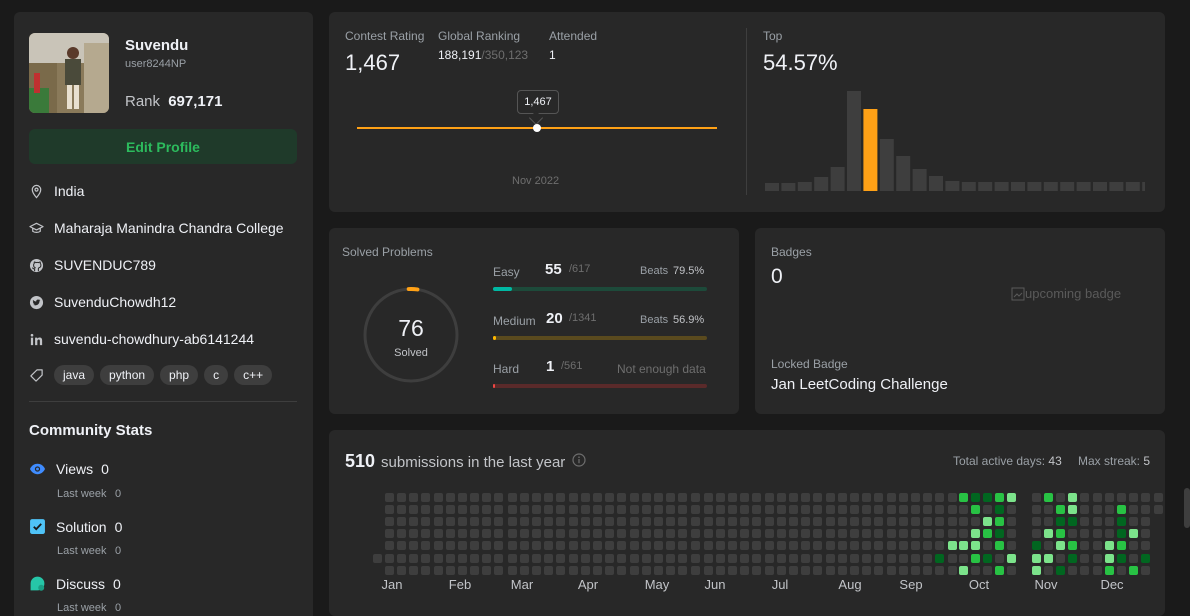 Image resolution: width=1190 pixels, height=616 pixels. I want to click on edit-profile-button: Edit Profile, so click(163, 146).